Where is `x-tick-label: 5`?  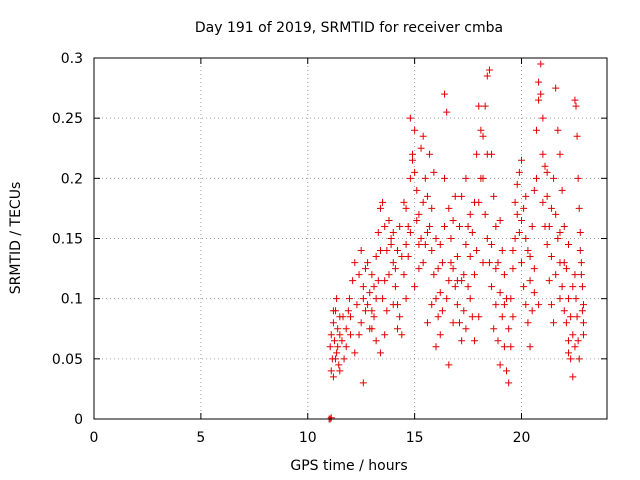 x-tick-label: 5 is located at coordinates (200, 438).